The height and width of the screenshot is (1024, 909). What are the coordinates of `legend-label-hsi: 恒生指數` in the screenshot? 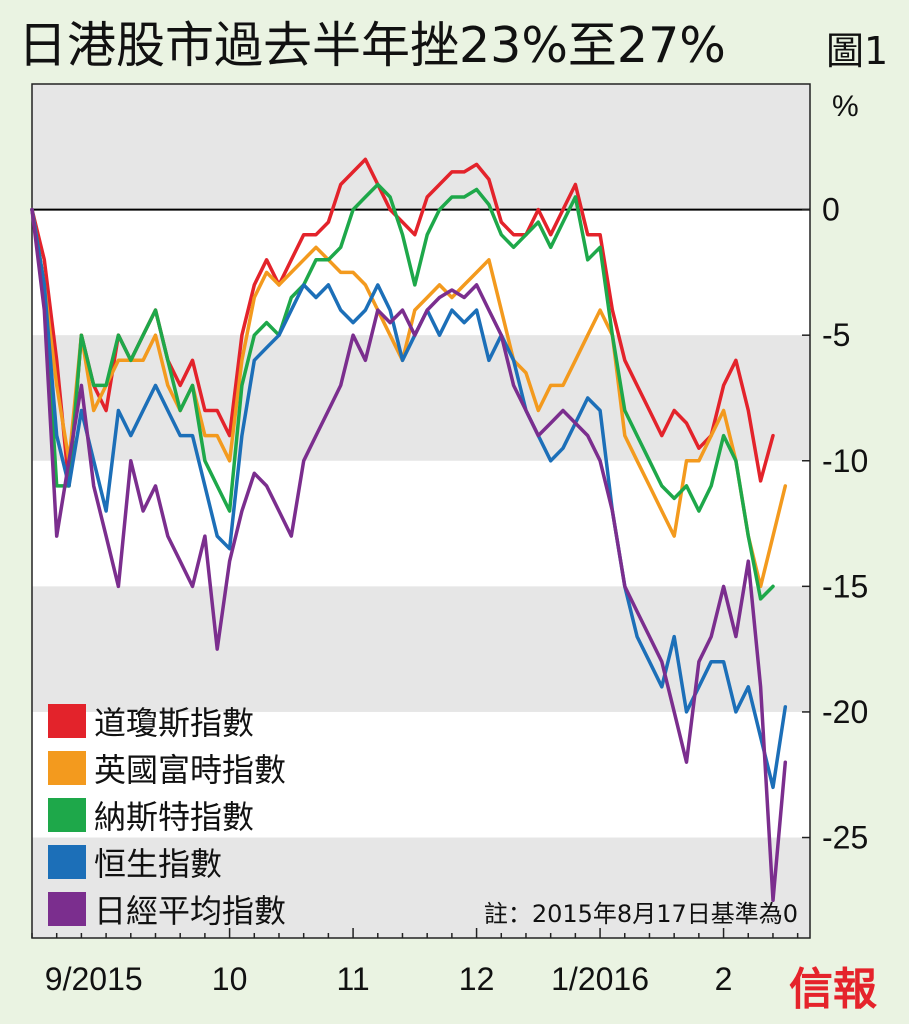 It's located at (158, 864).